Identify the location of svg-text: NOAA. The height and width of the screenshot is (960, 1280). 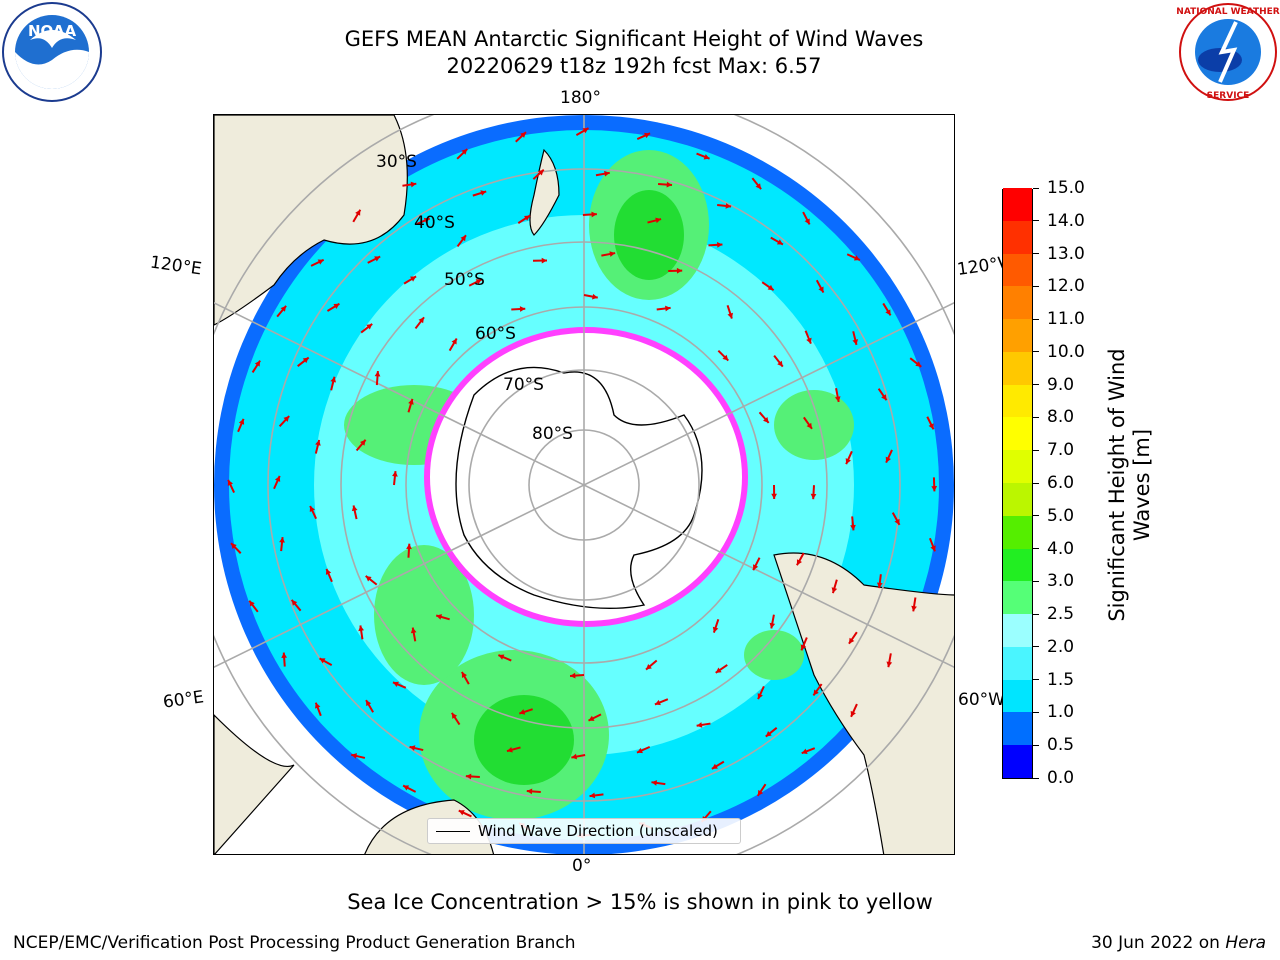
(52, 31).